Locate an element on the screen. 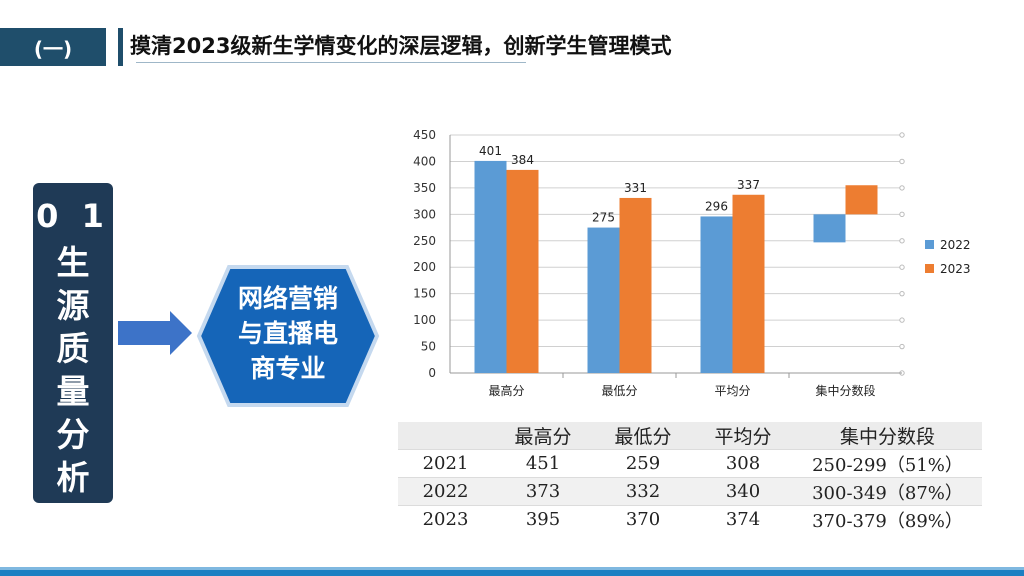  y-tick-label: 0 is located at coordinates (432, 373).